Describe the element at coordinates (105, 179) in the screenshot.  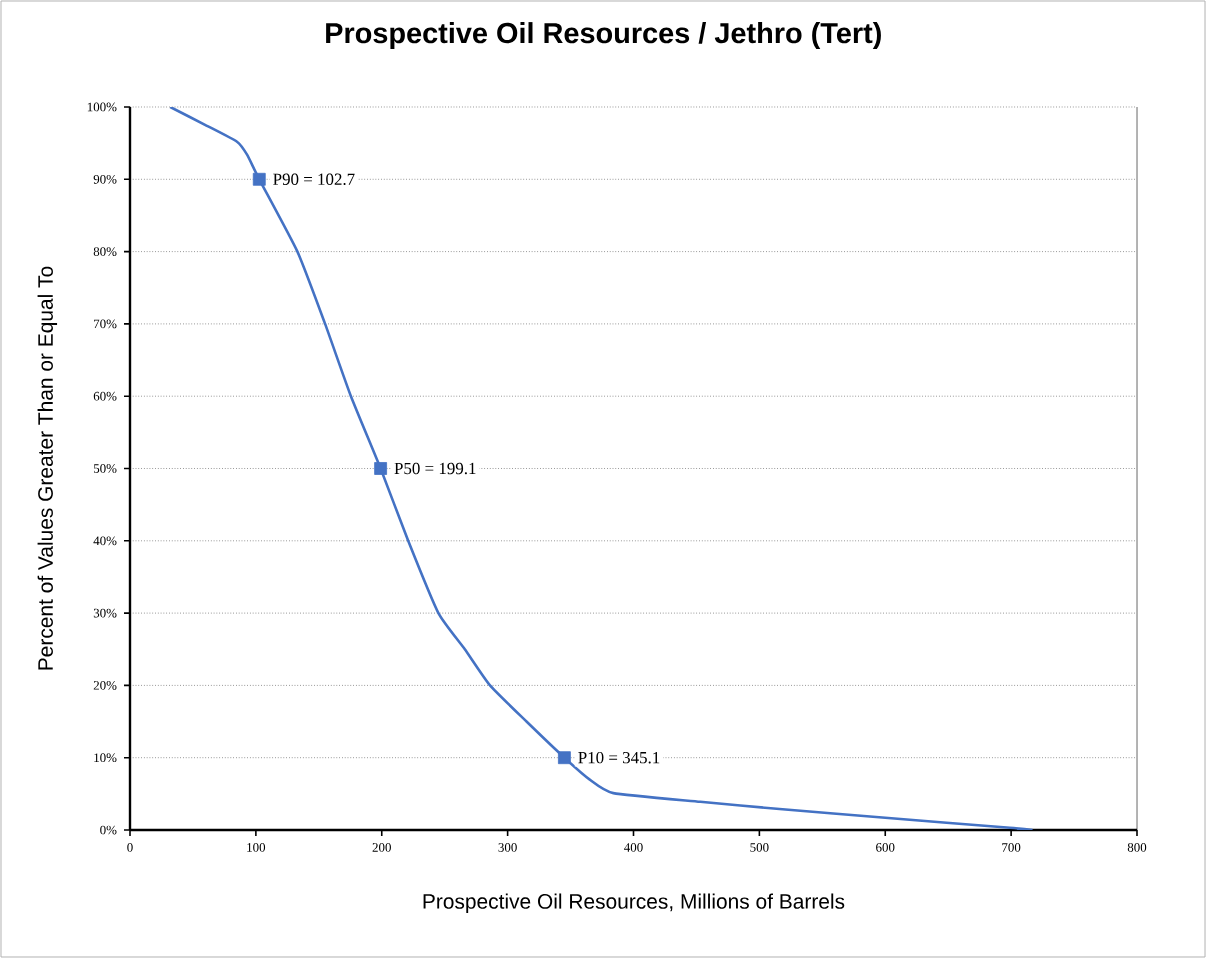
I see `y-tick-label: 90%` at that location.